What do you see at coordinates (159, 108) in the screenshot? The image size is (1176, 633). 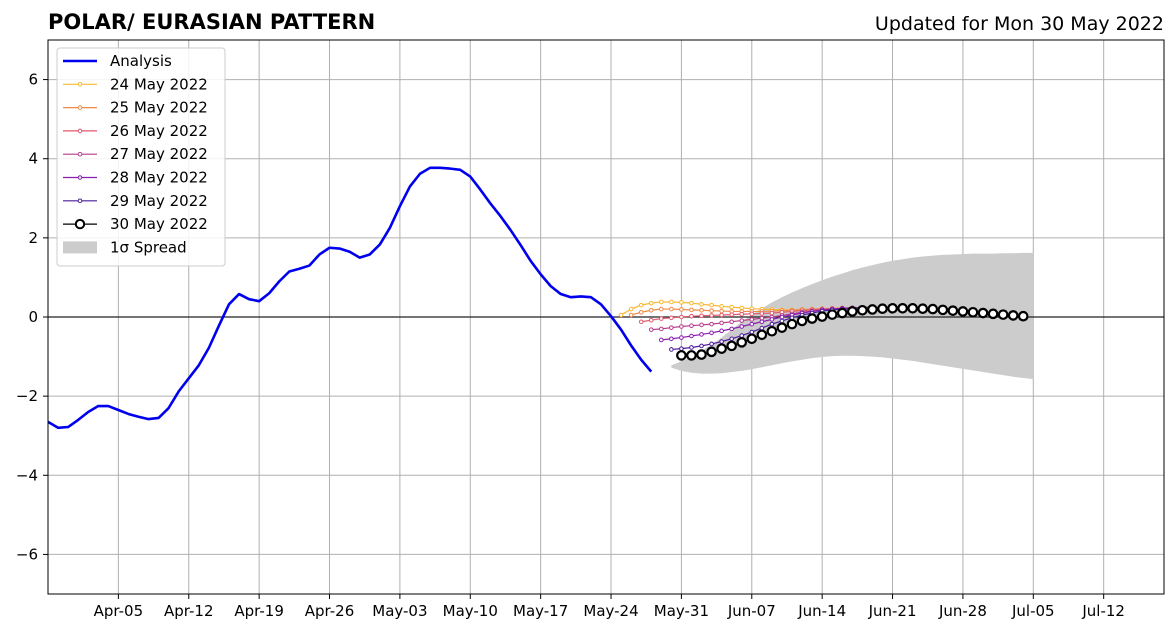 I see `legend-label: 25 May 2022` at bounding box center [159, 108].